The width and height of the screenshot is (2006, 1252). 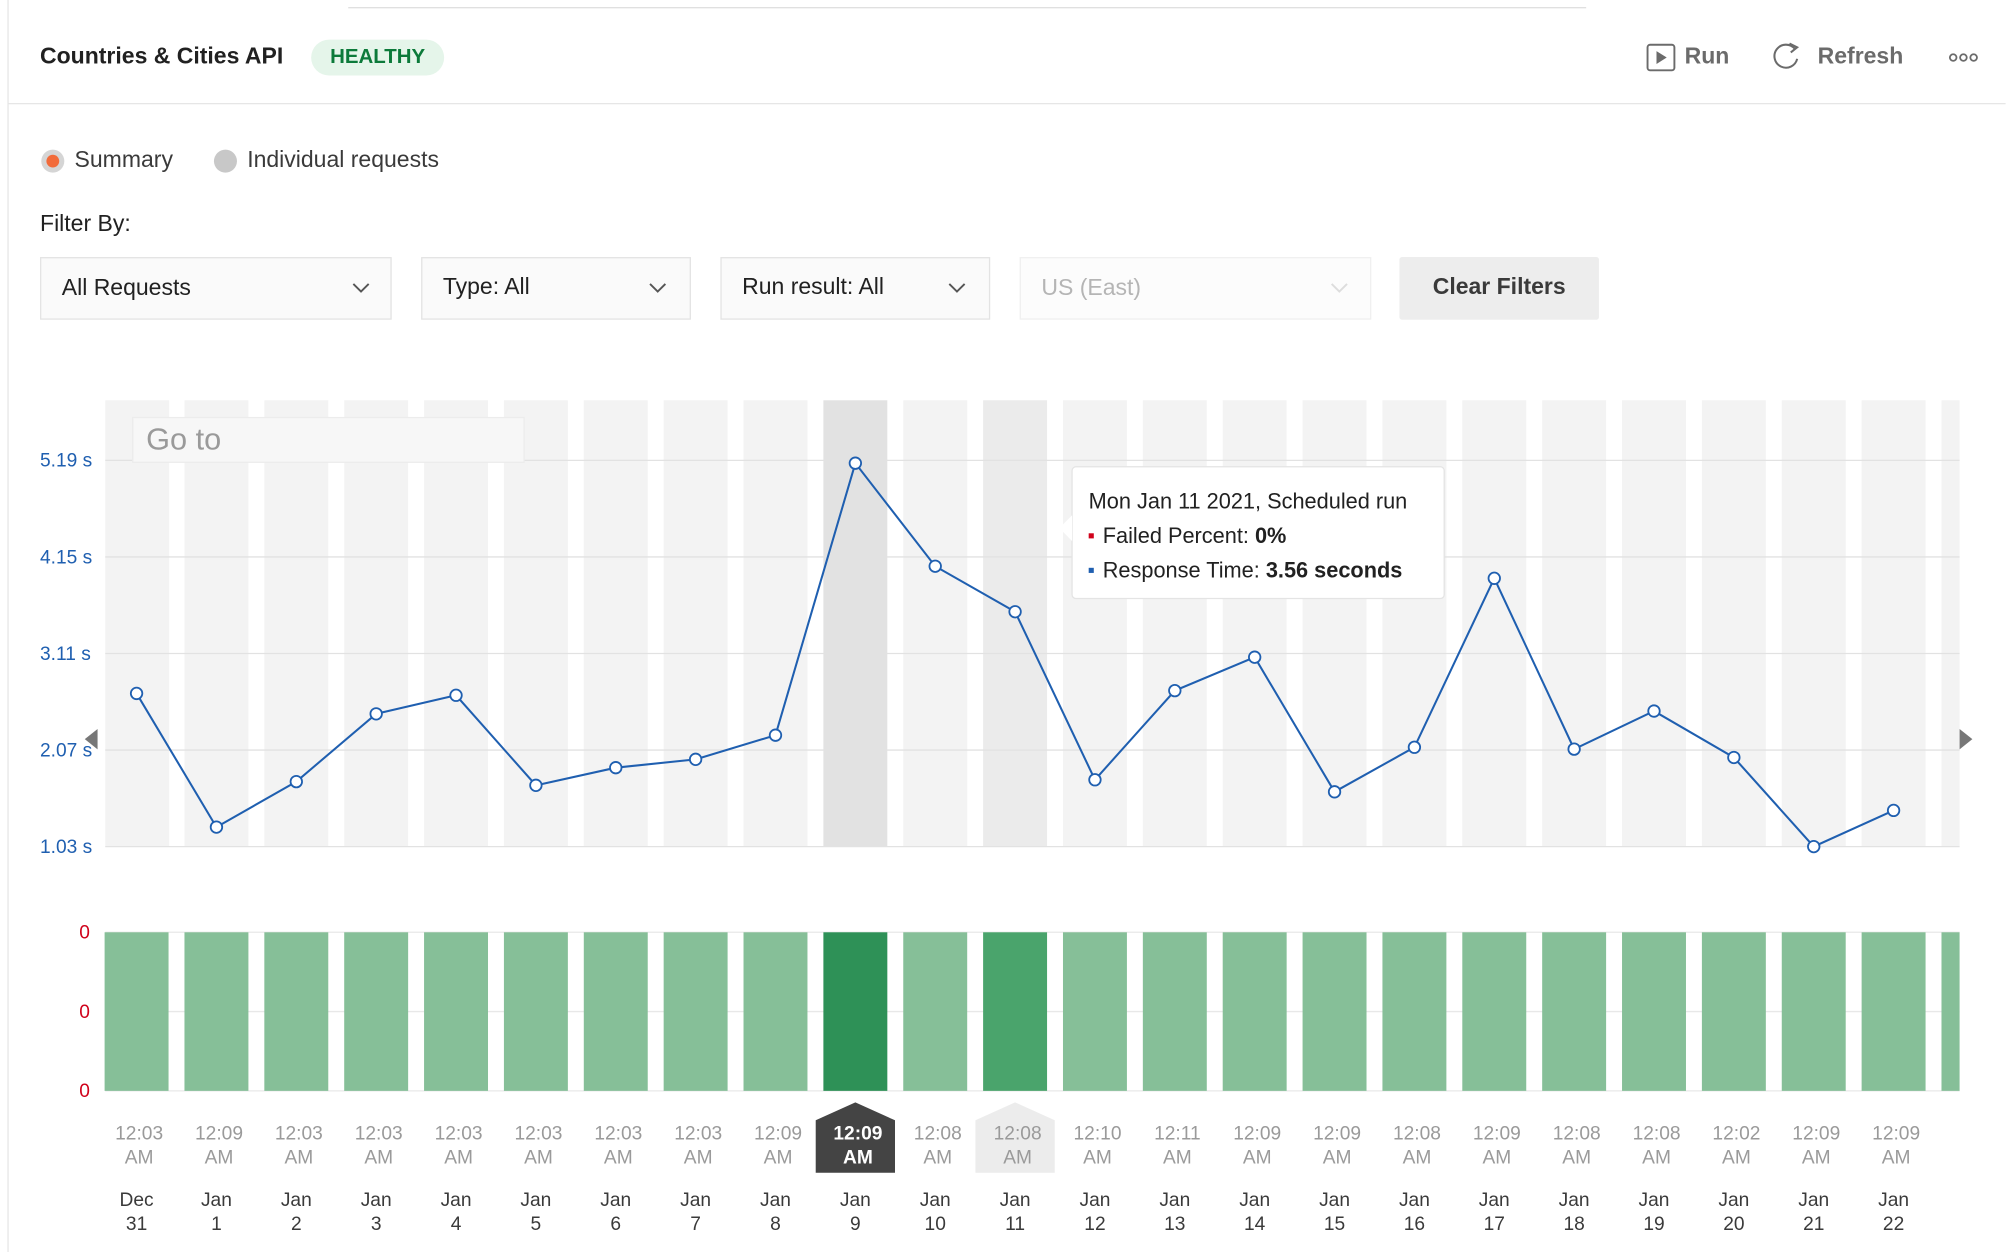 I want to click on y2-tick-label: 0, so click(x=84, y=933).